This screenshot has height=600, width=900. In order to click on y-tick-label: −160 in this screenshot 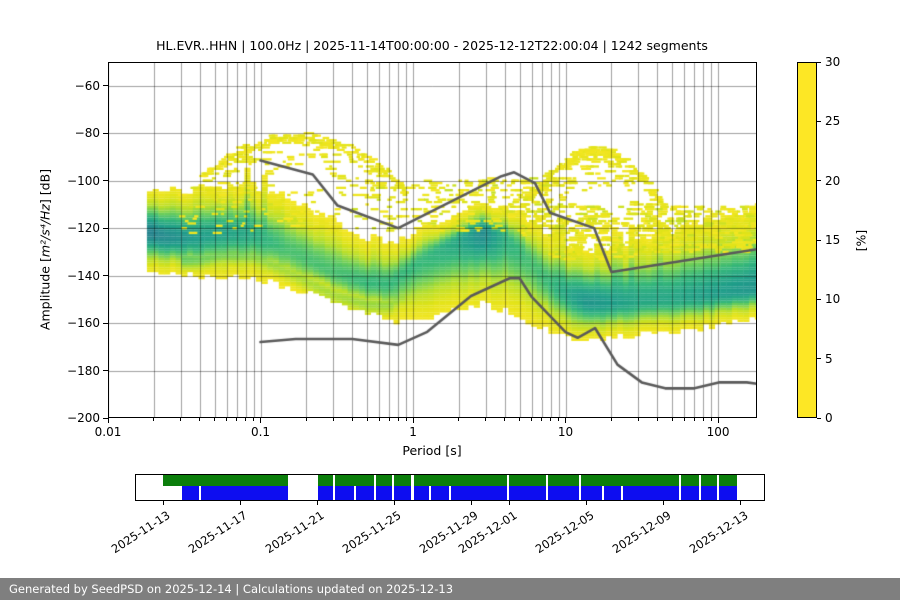, I will do `click(83, 323)`.